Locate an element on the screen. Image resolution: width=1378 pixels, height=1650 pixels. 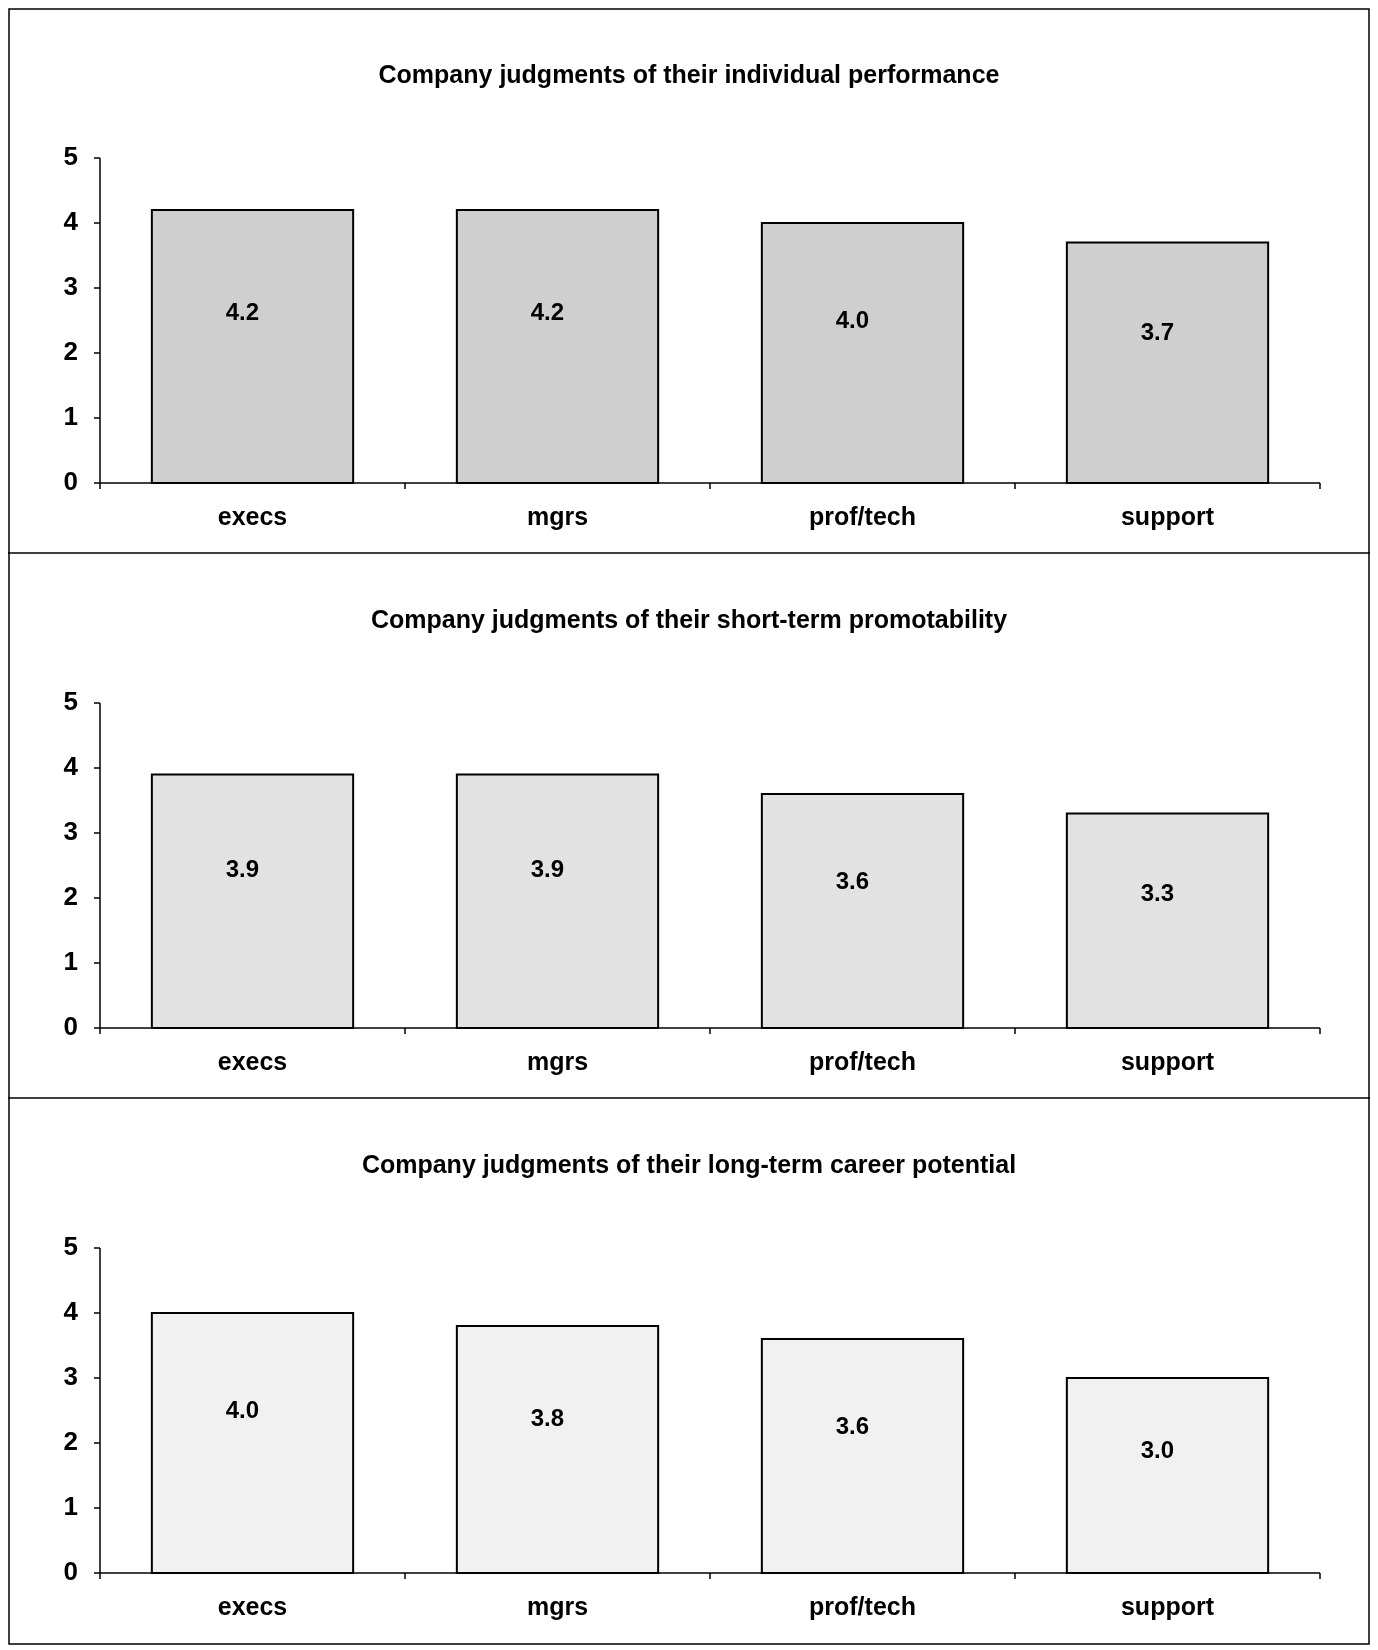
data-label: 3.0 is located at coordinates (1157, 1450).